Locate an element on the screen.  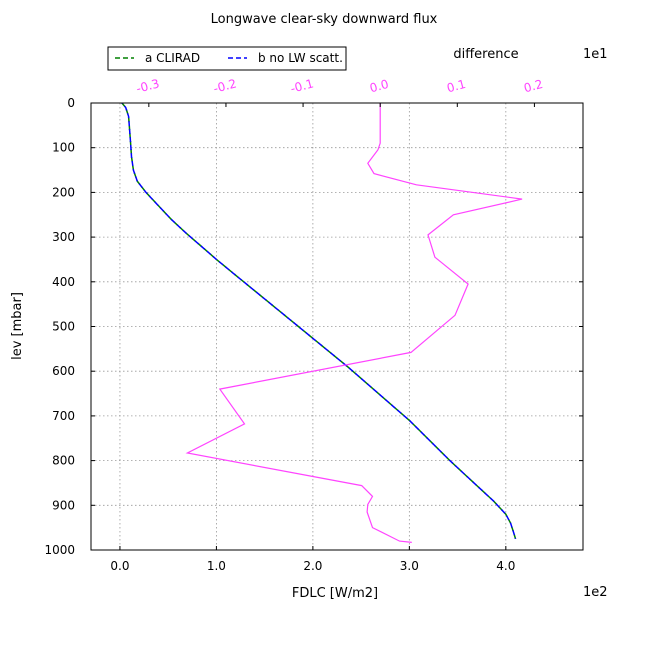
top-tick-label: -0.1 is located at coordinates (302, 86).